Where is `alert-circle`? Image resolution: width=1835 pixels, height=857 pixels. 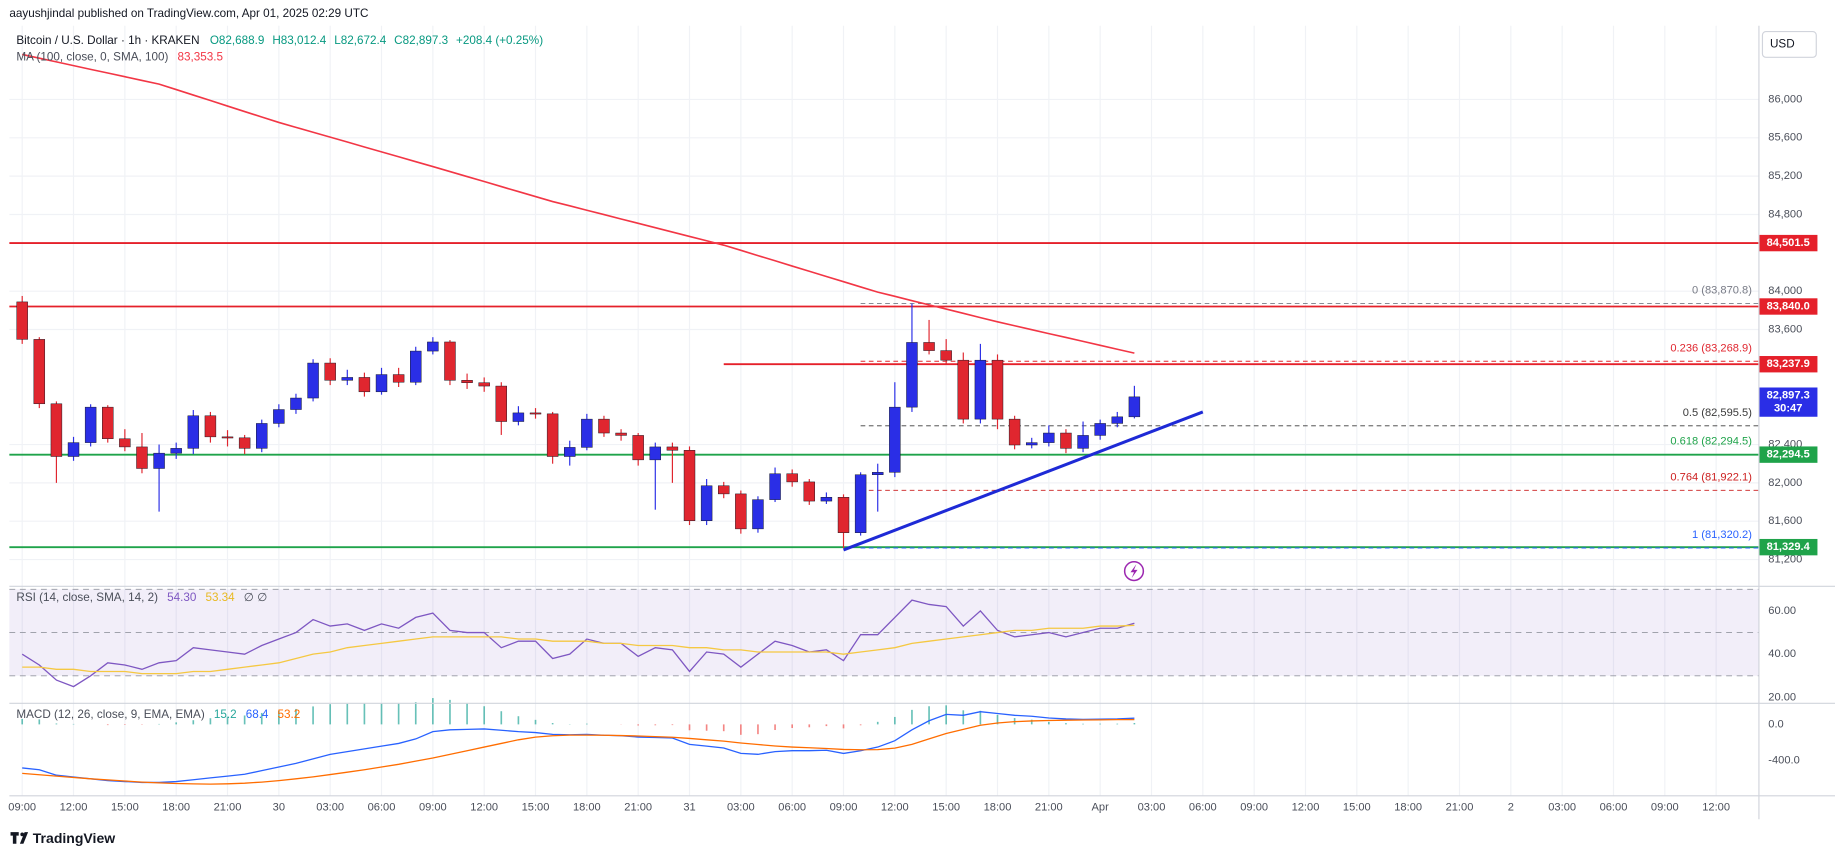 alert-circle is located at coordinates (1134, 571).